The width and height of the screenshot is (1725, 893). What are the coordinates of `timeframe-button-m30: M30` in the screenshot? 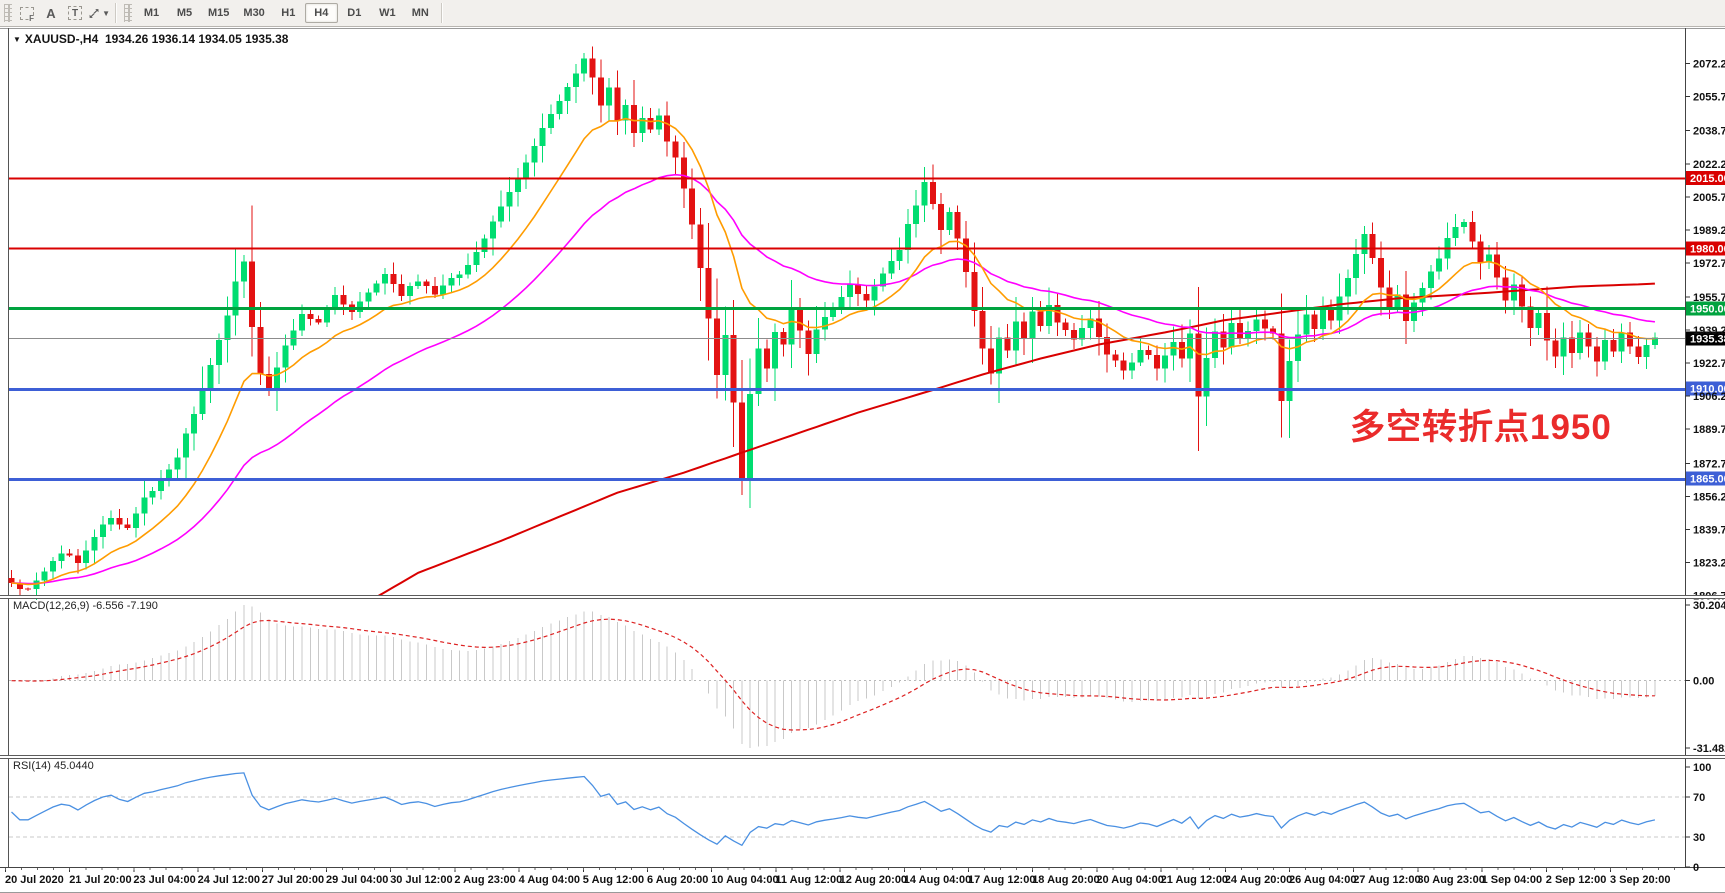 It's located at (254, 13).